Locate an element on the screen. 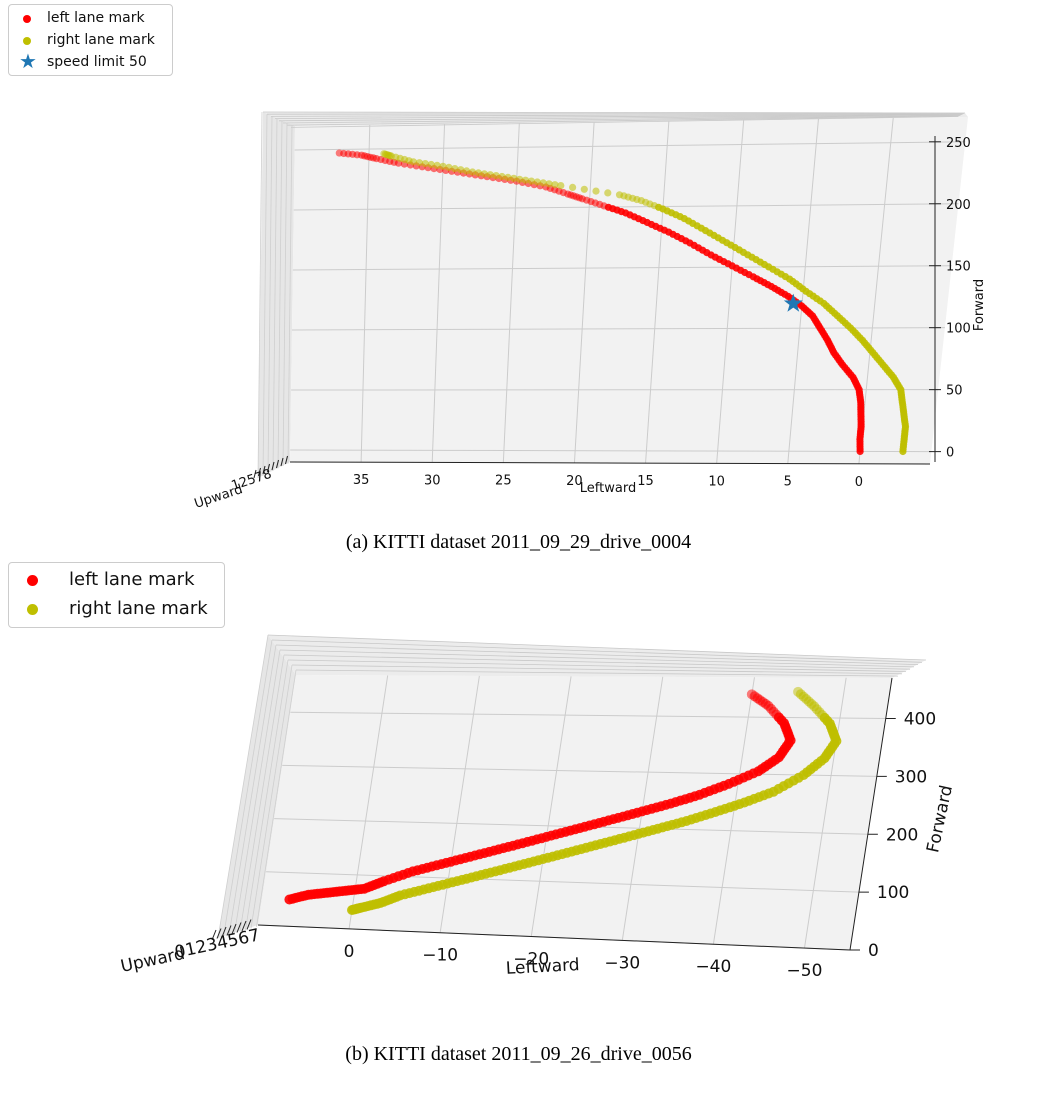  legend-b: left lane mark right lane mark is located at coordinates (116, 595).